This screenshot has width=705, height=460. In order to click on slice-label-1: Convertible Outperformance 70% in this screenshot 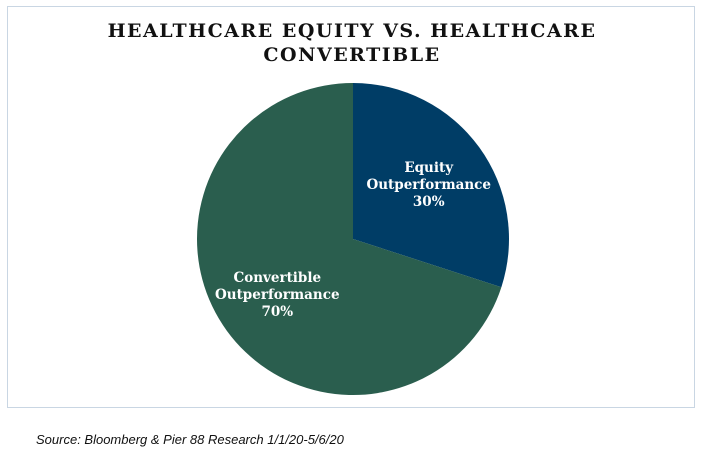, I will do `click(277, 295)`.